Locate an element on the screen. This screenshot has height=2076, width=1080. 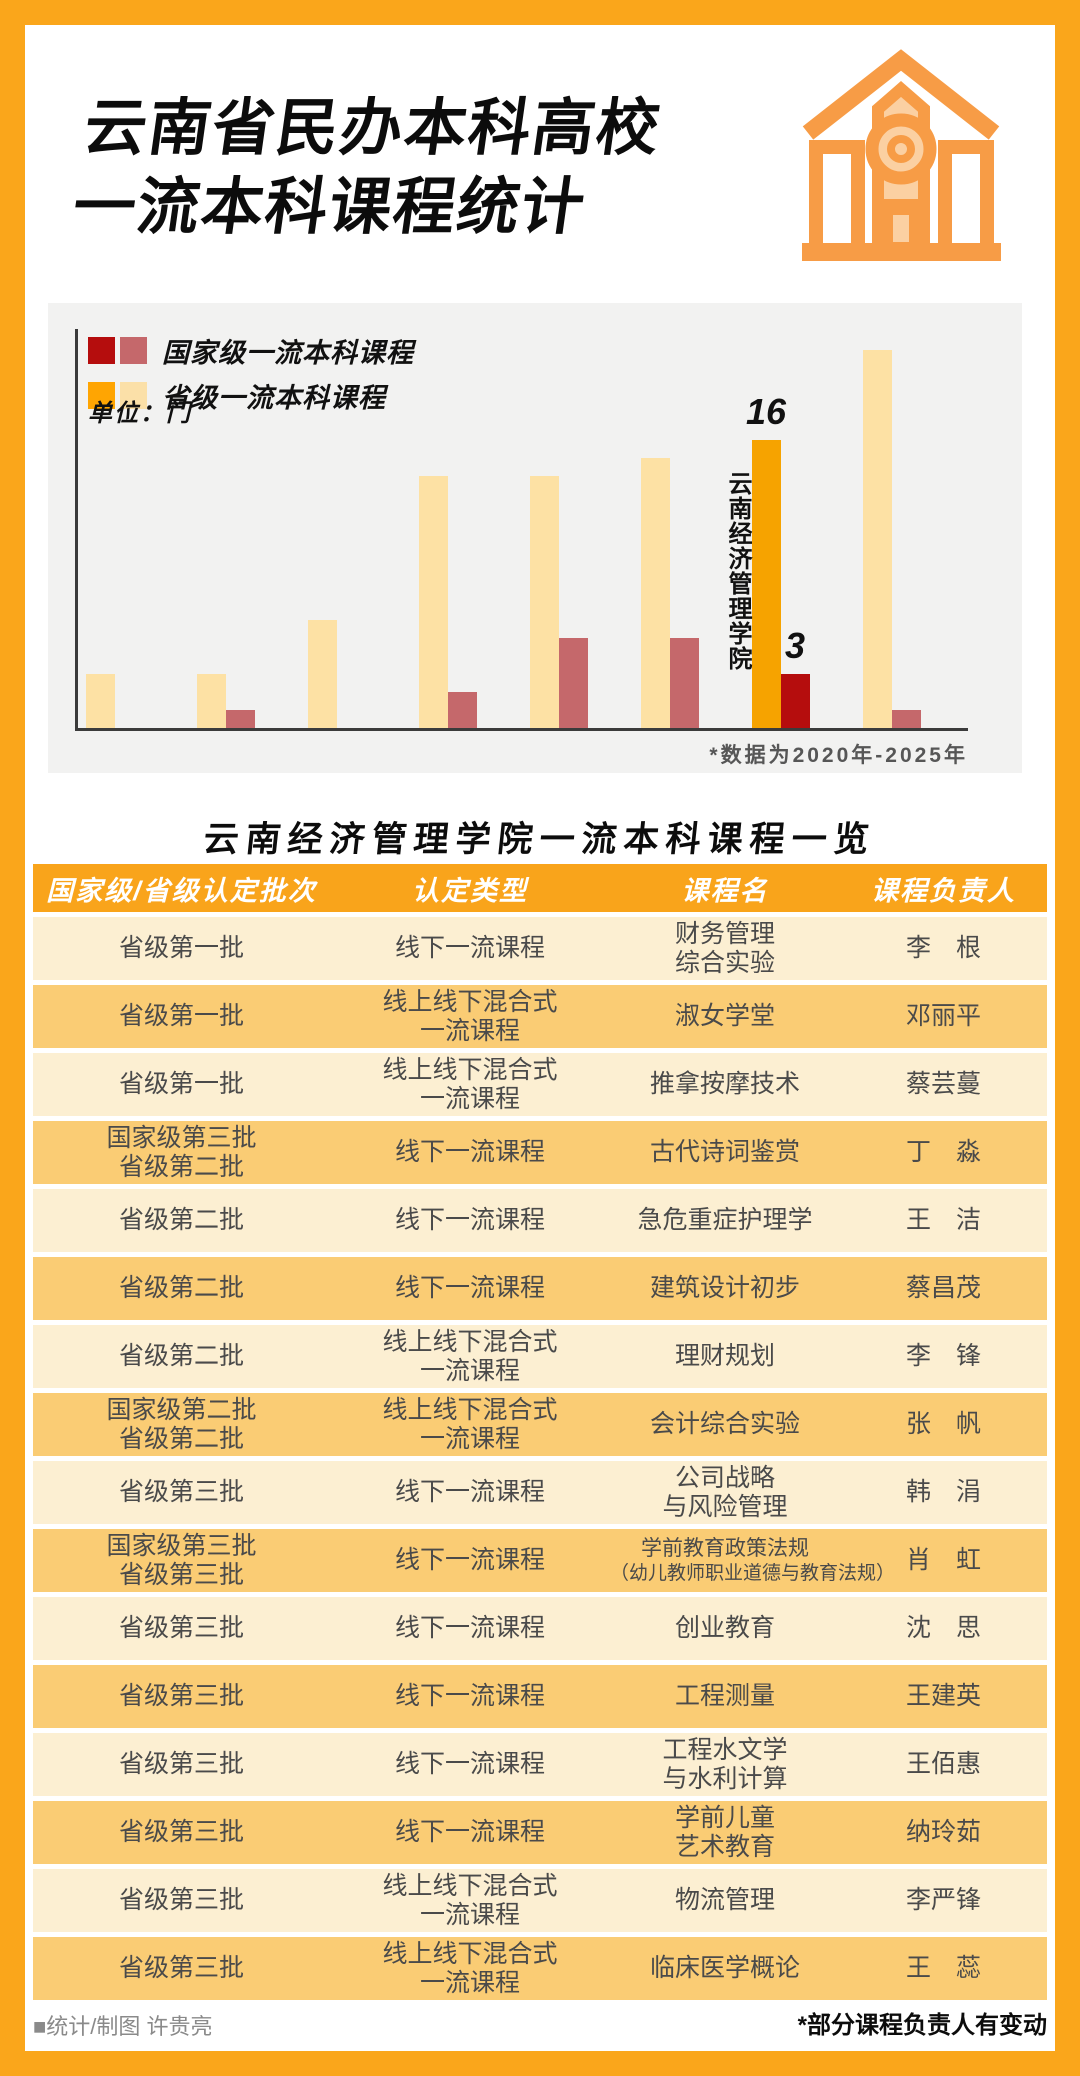
table-row: 国家级第三批 省级第二批 线下一流课程 古代诗词鉴赏丁 淼 is located at coordinates (540, 1152).